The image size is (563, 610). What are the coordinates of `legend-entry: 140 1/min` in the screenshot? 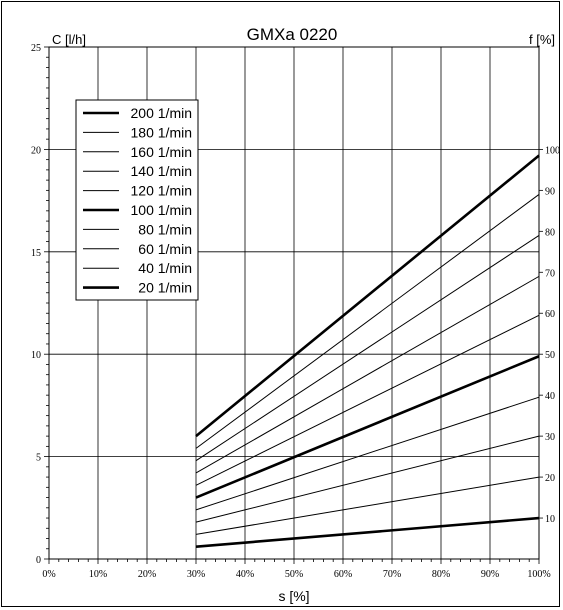 It's located at (161, 171).